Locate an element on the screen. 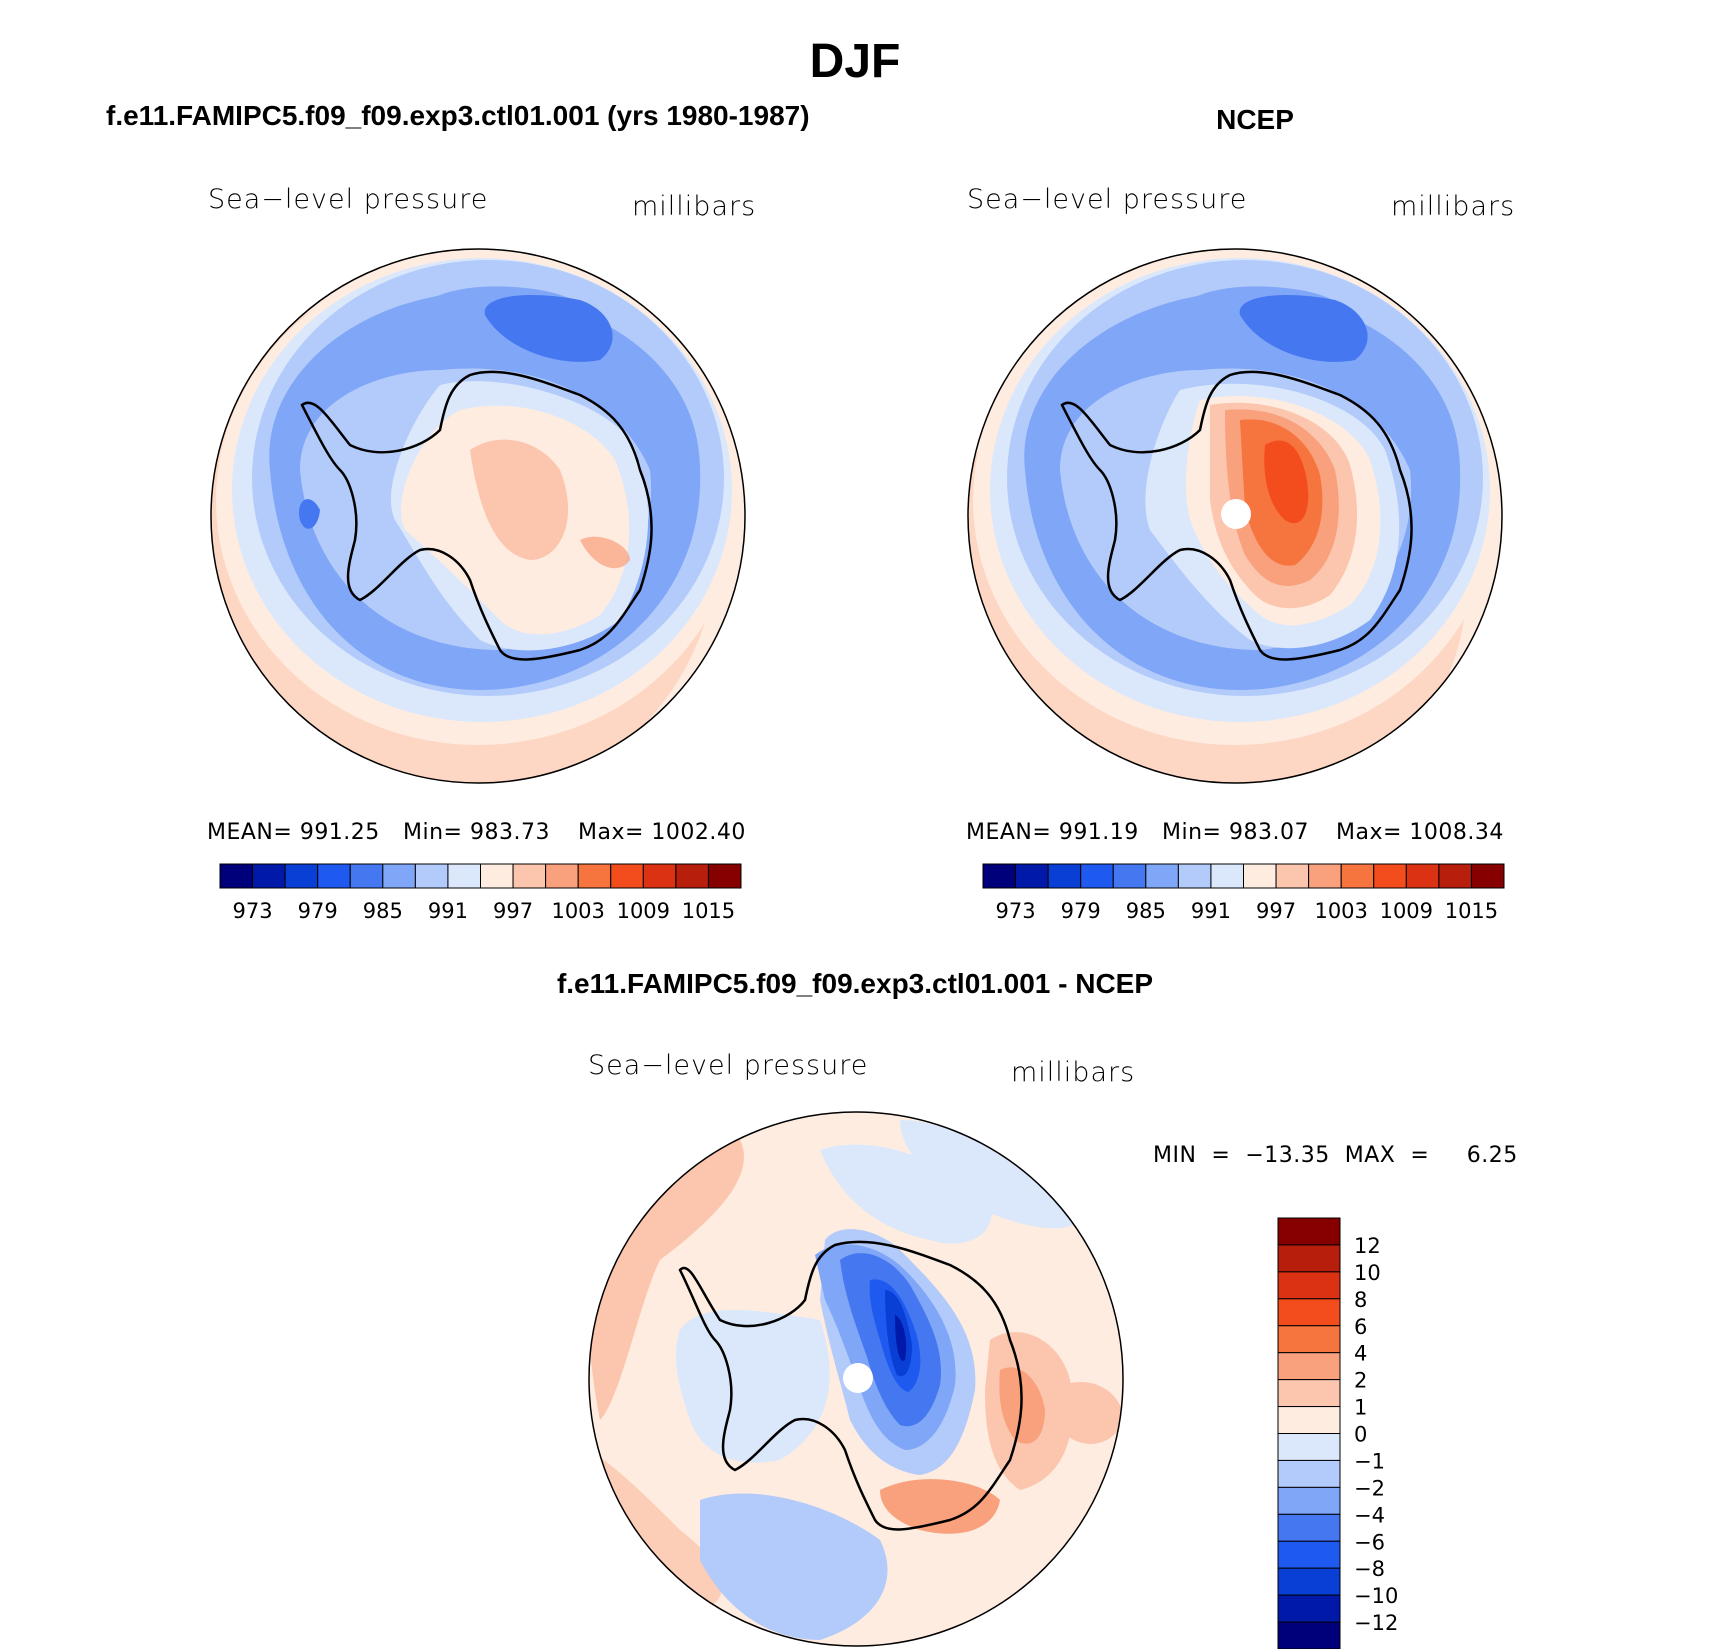  obs-map is located at coordinates (1235, 516).